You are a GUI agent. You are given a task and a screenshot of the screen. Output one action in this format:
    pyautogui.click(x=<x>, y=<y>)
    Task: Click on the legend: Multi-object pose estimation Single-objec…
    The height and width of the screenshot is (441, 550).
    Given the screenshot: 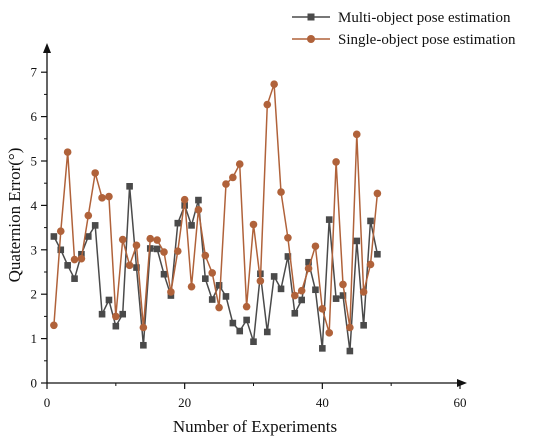 What is the action you would take?
    pyautogui.click(x=404, y=29)
    